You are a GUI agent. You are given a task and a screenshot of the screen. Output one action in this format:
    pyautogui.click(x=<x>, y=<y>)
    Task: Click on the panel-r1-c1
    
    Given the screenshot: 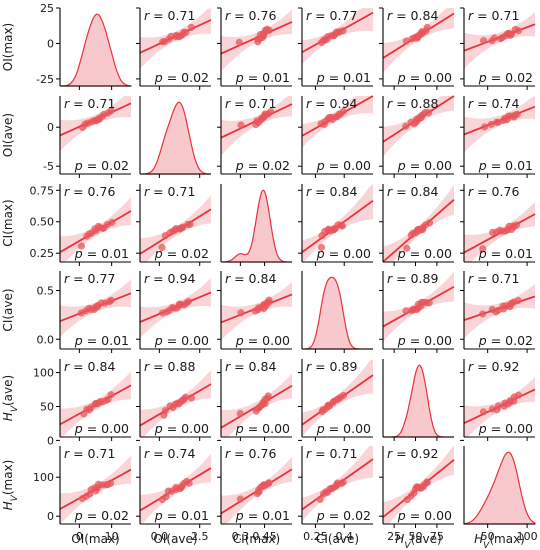 What is the action you would take?
    pyautogui.click(x=175, y=137)
    